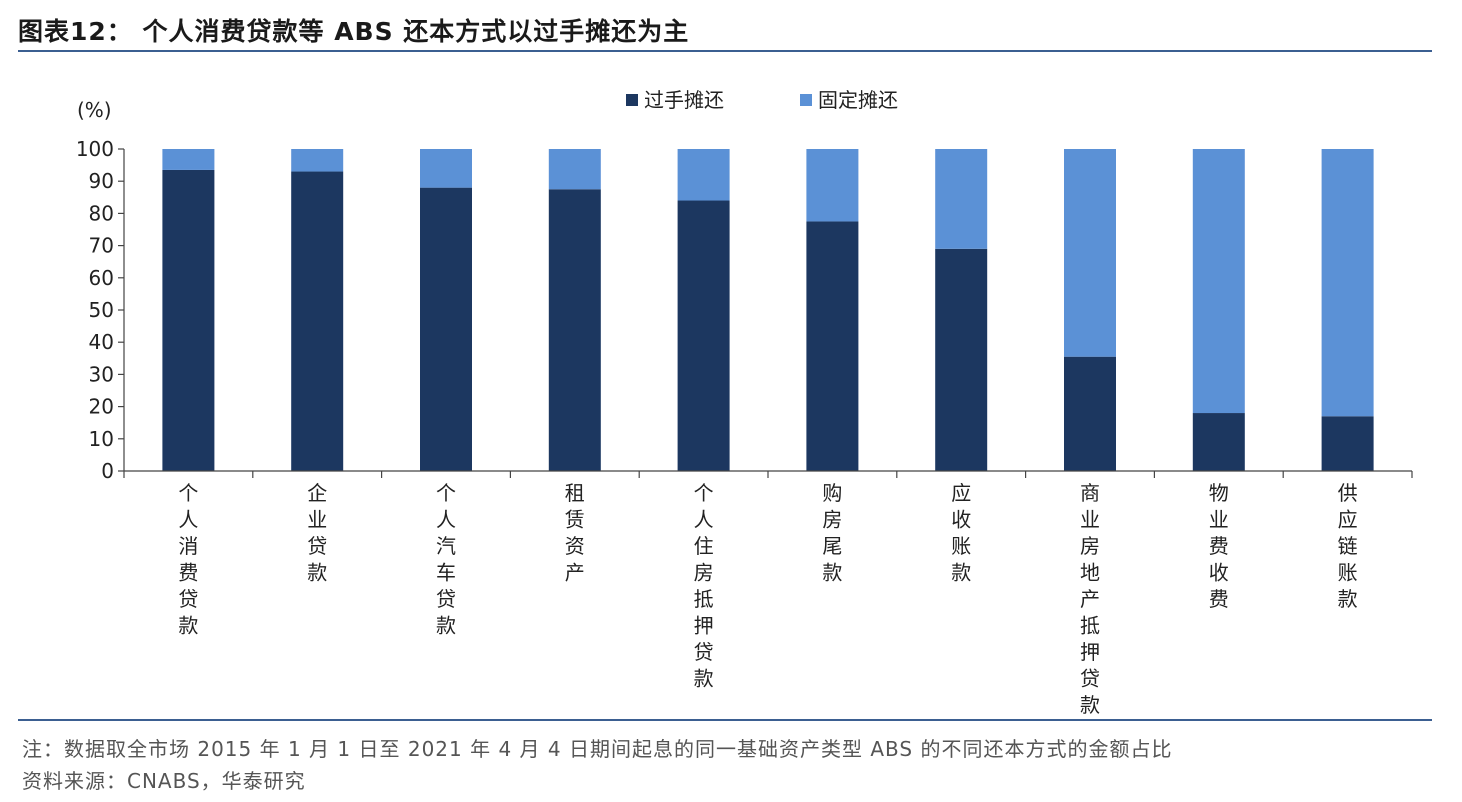 This screenshot has width=1462, height=802. What do you see at coordinates (961, 533) in the screenshot?
I see `x-tick-label: 应收账款` at bounding box center [961, 533].